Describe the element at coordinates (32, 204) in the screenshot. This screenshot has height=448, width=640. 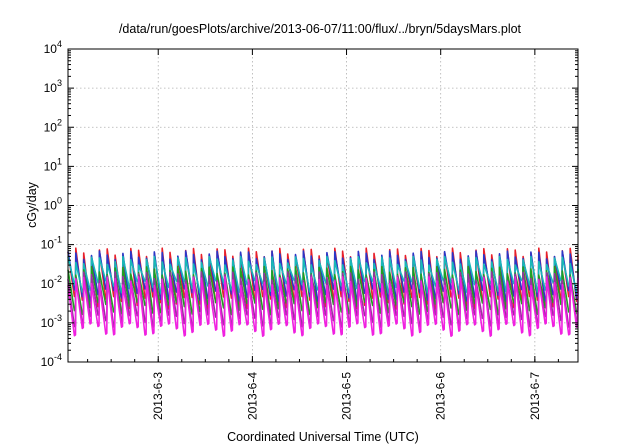
I see `y-axis-label: cGy/day` at that location.